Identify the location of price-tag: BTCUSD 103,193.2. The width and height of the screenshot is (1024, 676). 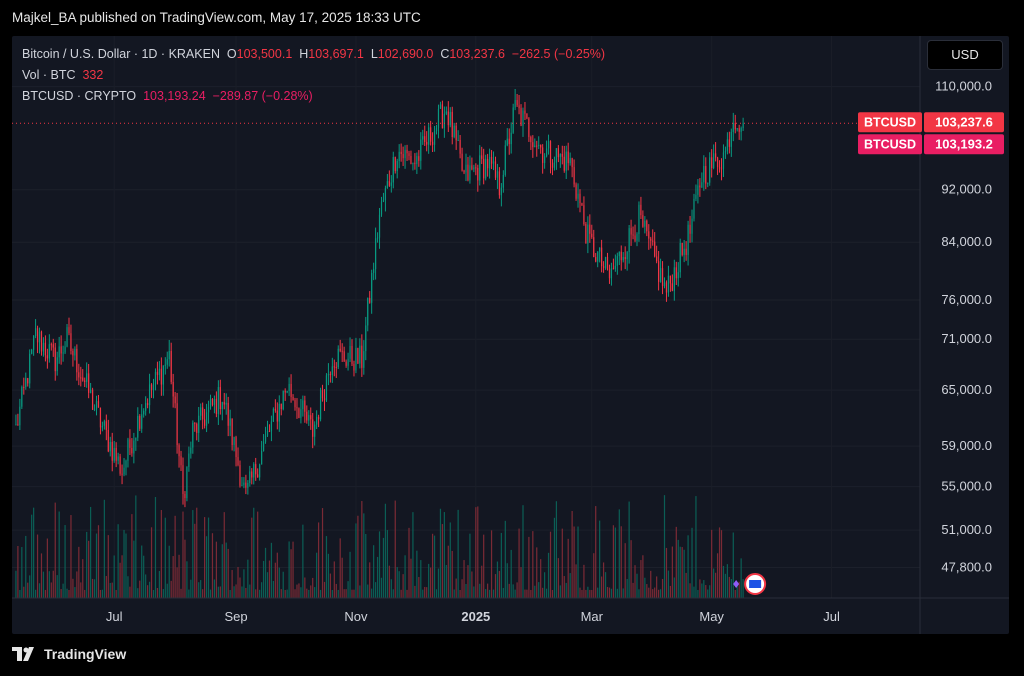
(931, 144).